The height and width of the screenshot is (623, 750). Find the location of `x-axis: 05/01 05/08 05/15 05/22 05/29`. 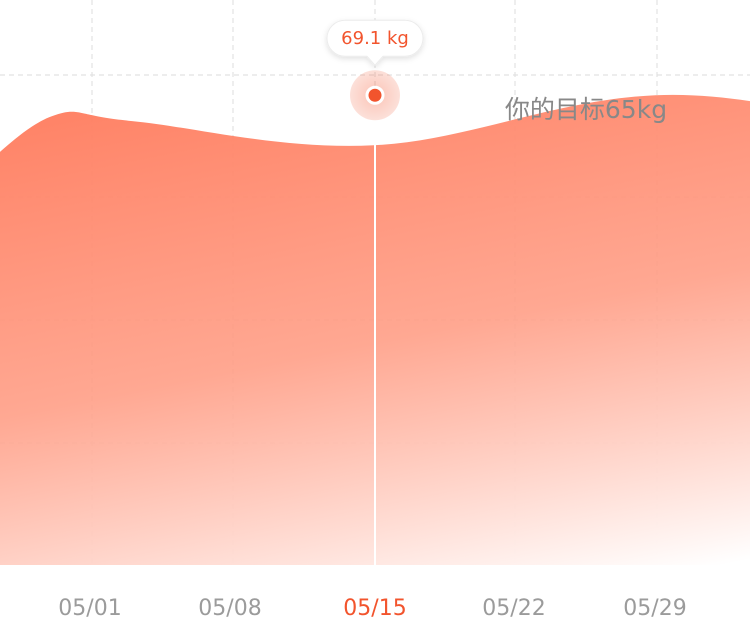

x-axis: 05/01 05/08 05/15 05/22 05/29 is located at coordinates (372, 608).